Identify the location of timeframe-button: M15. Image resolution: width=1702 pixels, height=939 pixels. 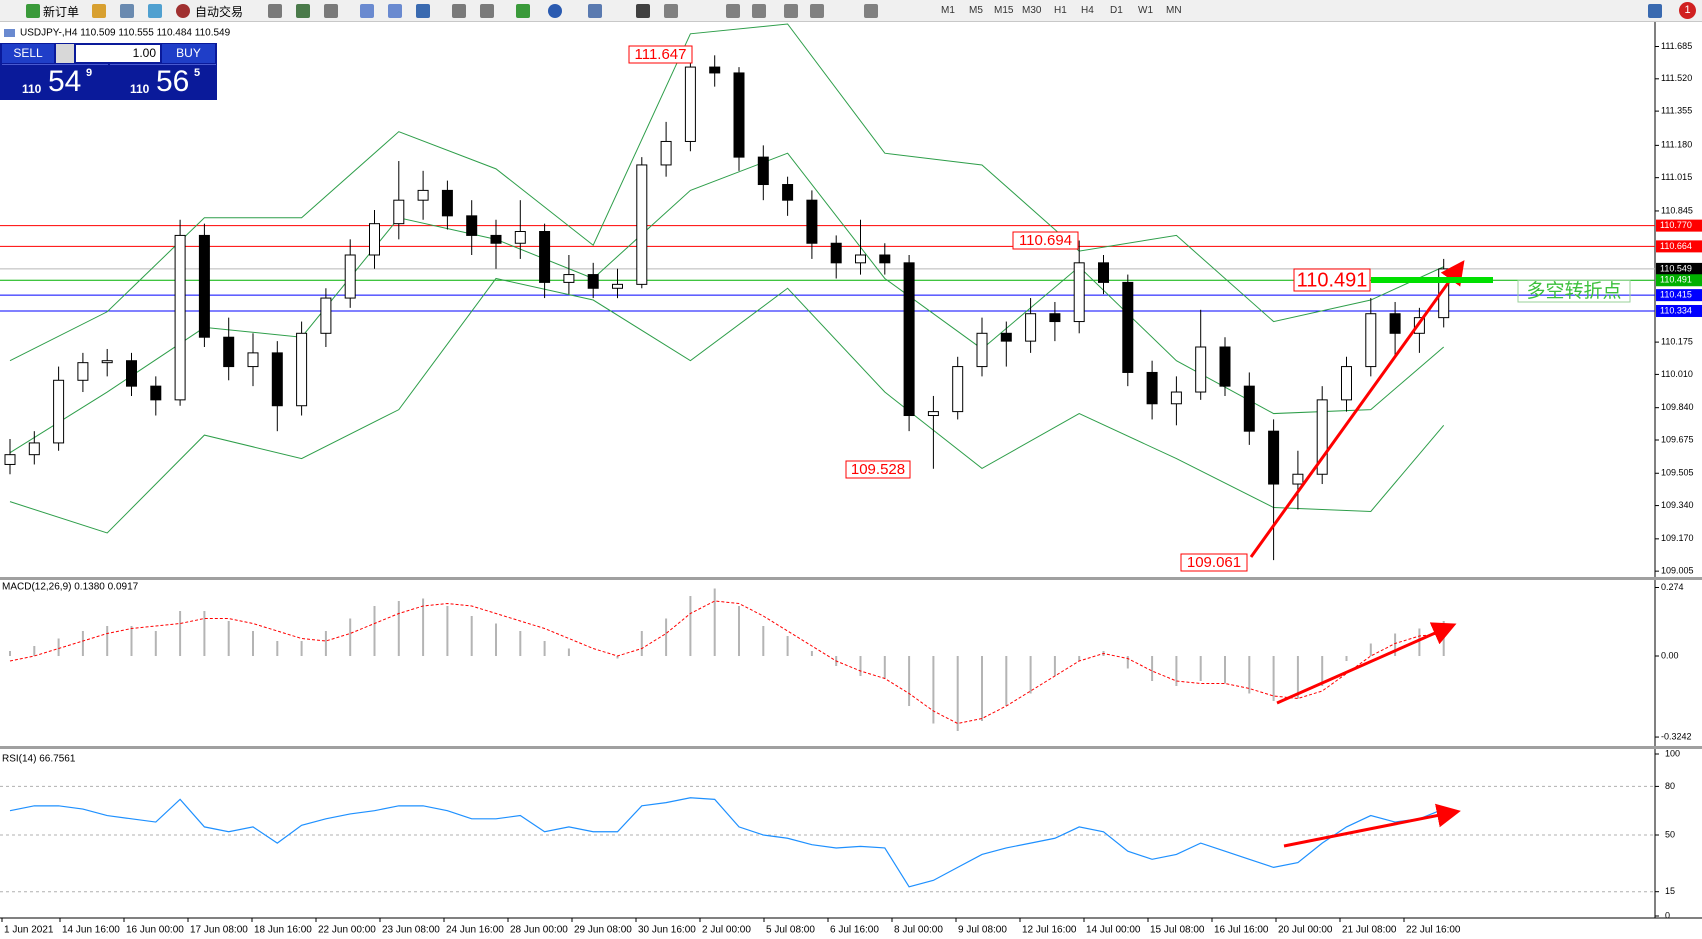
(1004, 10).